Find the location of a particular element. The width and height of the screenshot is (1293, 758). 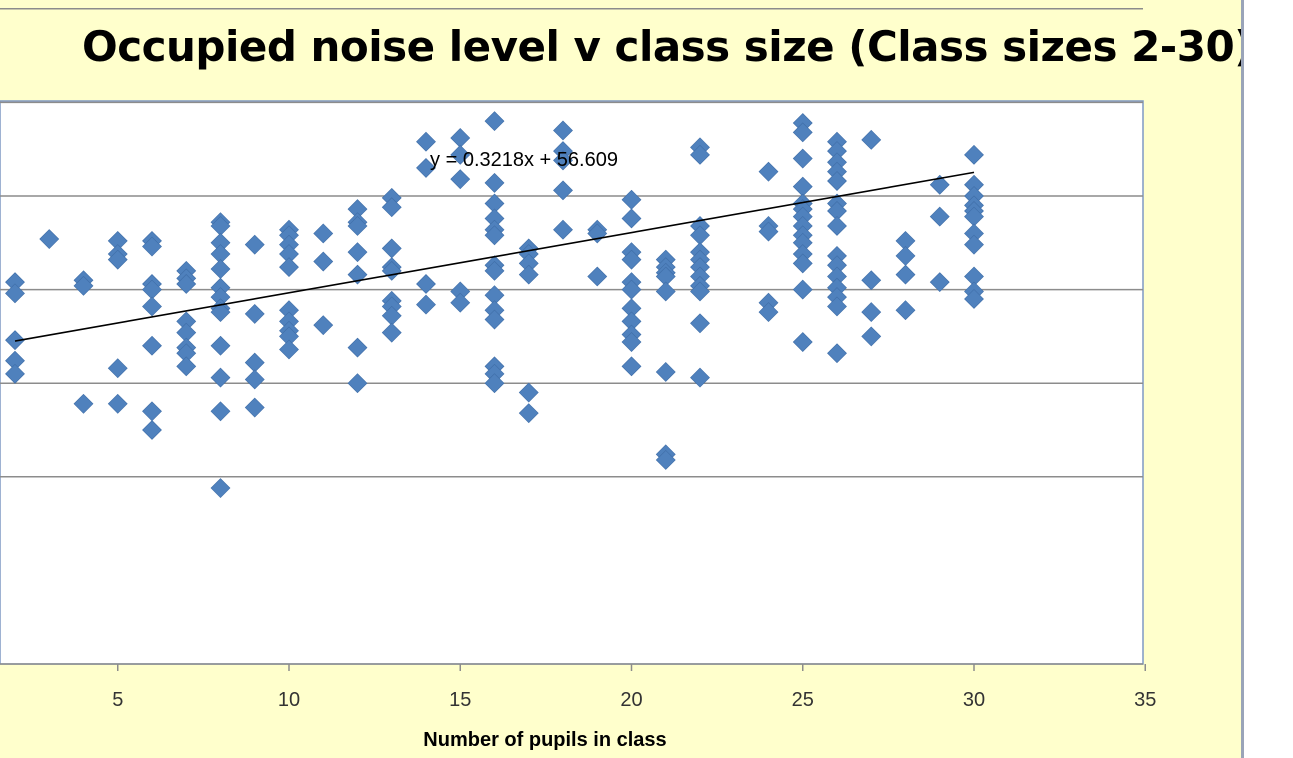

x-tick-label-15: 15 is located at coordinates (460, 700).